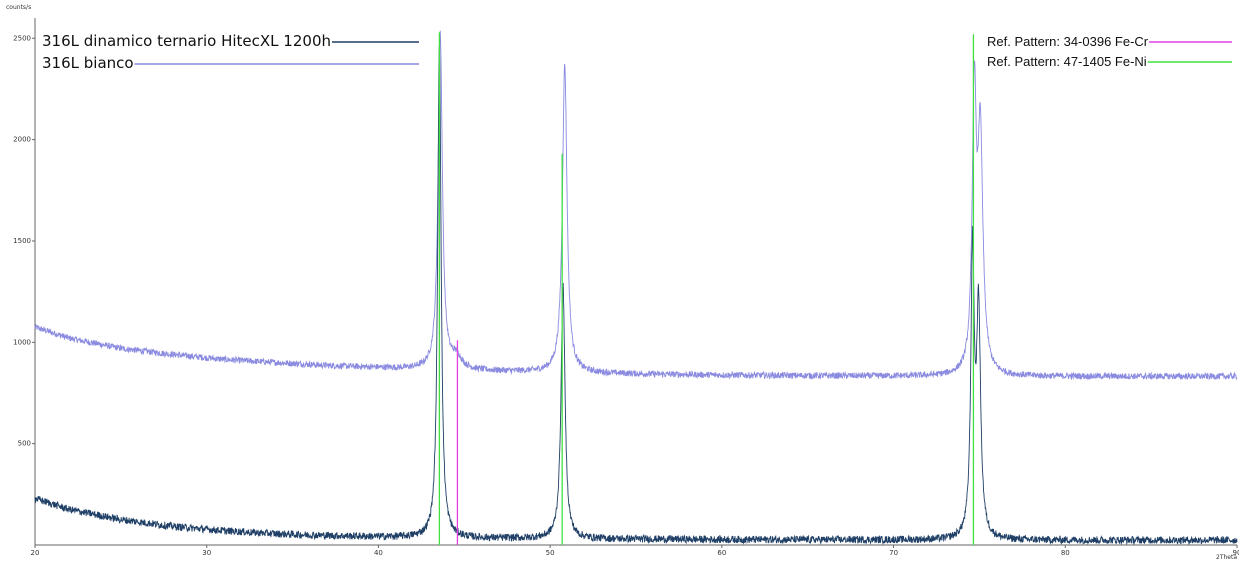 The height and width of the screenshot is (561, 1239). Describe the element at coordinates (1236, 553) in the screenshot. I see `x-tick-label: 90` at that location.